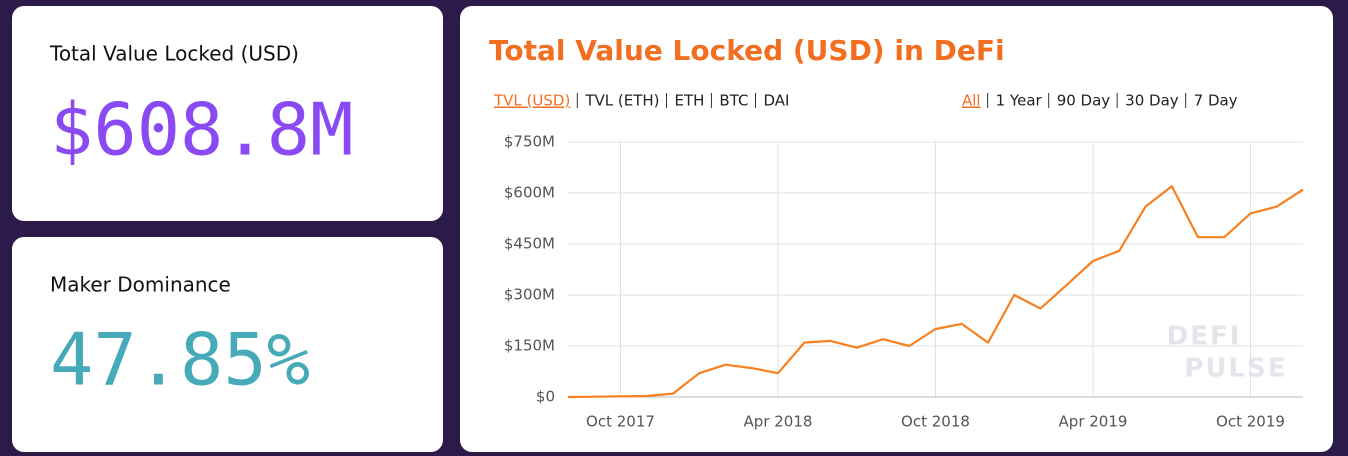 The image size is (1348, 456). I want to click on range-option: 30 Day, so click(1152, 101).